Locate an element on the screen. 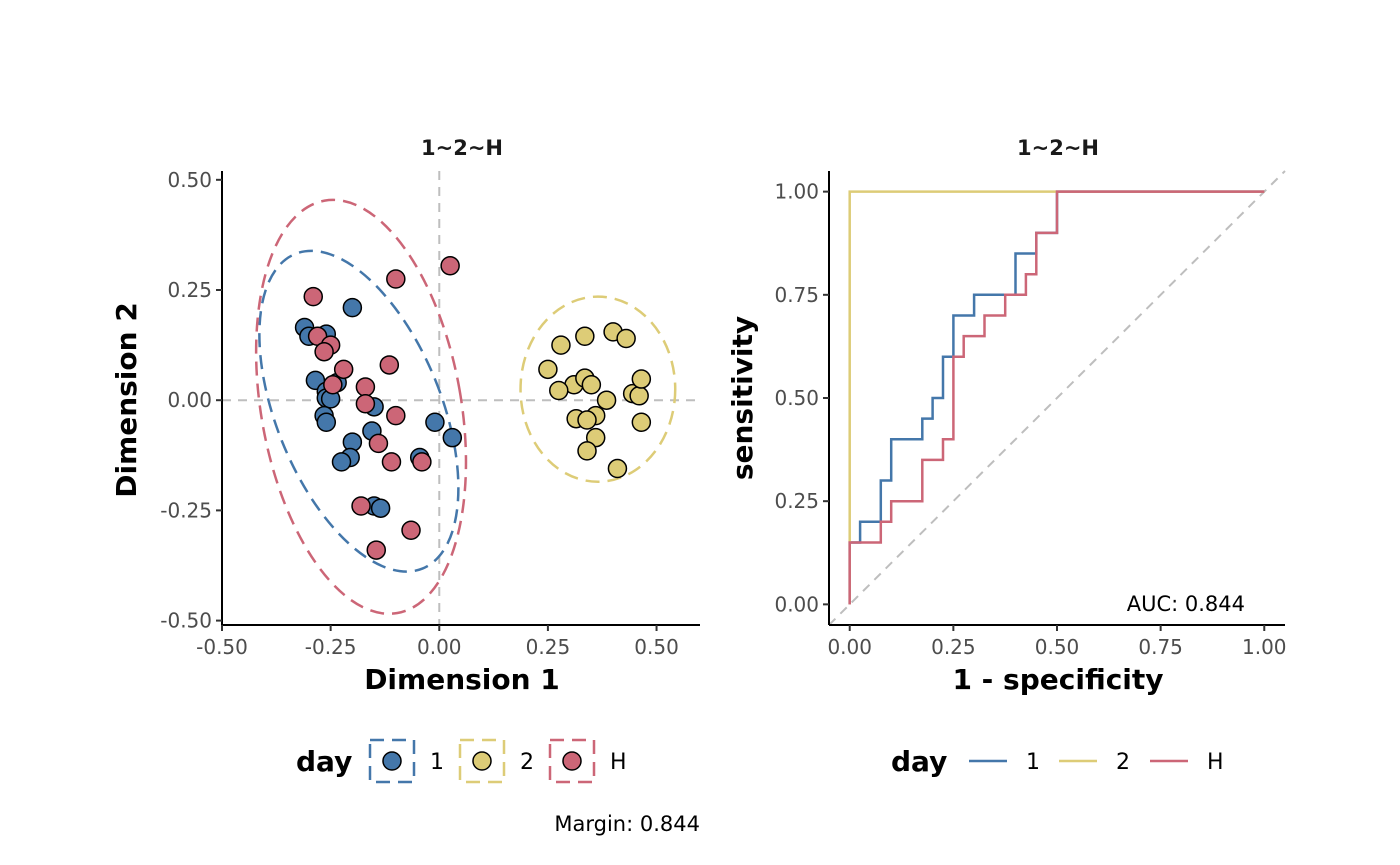  scatter-x-tick-label: 0.00 is located at coordinates (439, 647).